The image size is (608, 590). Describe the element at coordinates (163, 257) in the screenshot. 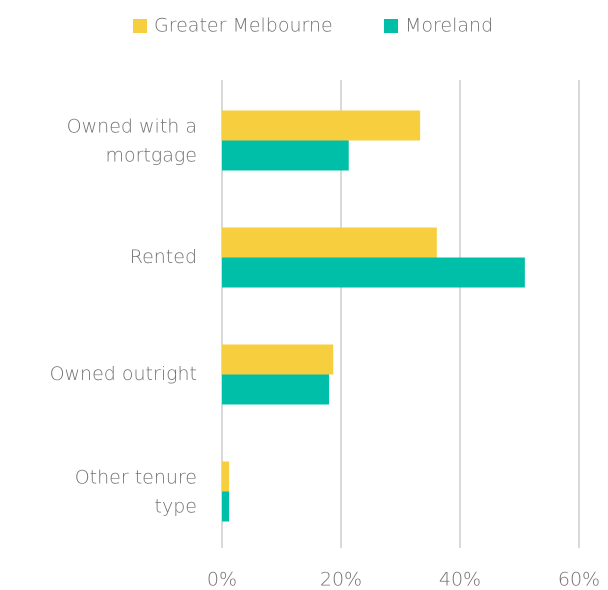

I see `y-tick-label: Rented` at that location.